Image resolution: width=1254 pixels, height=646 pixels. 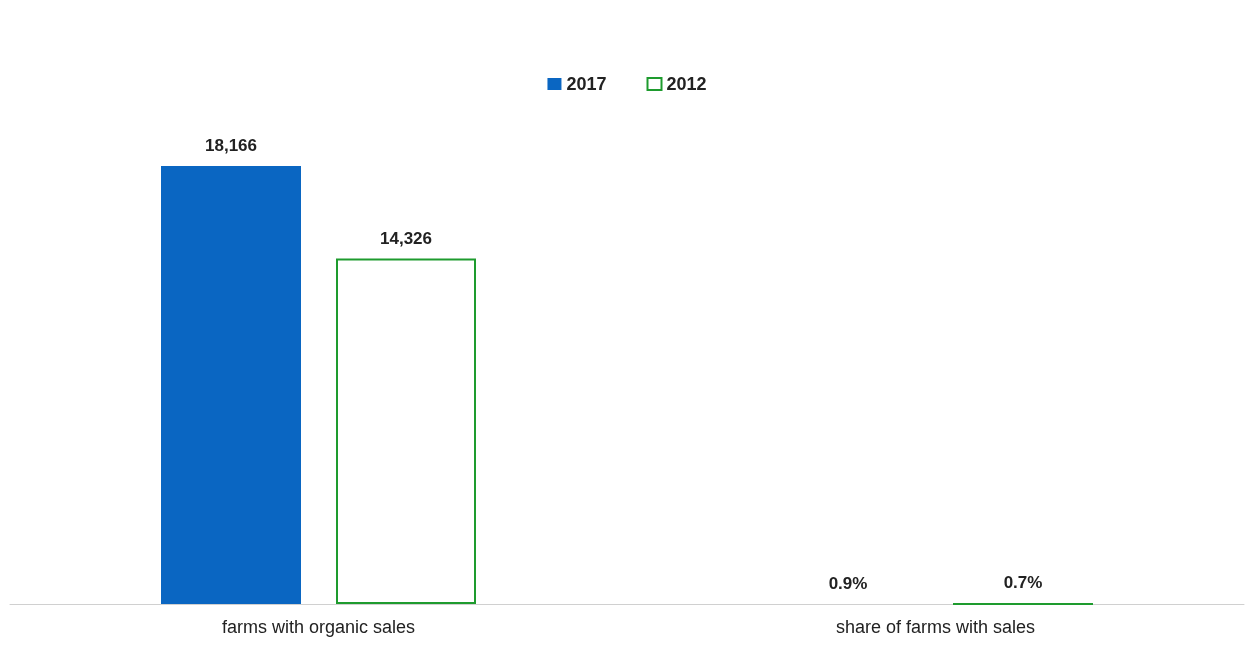 I want to click on data-label: 14,326, so click(x=406, y=238).